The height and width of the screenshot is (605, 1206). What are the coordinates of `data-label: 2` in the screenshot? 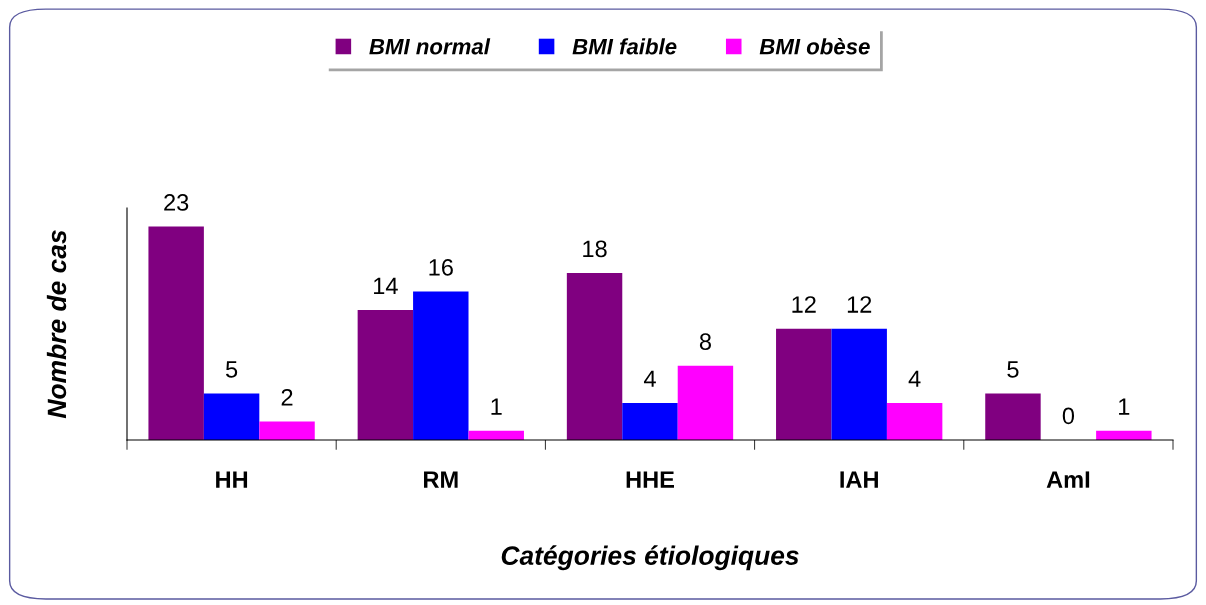 It's located at (287, 397).